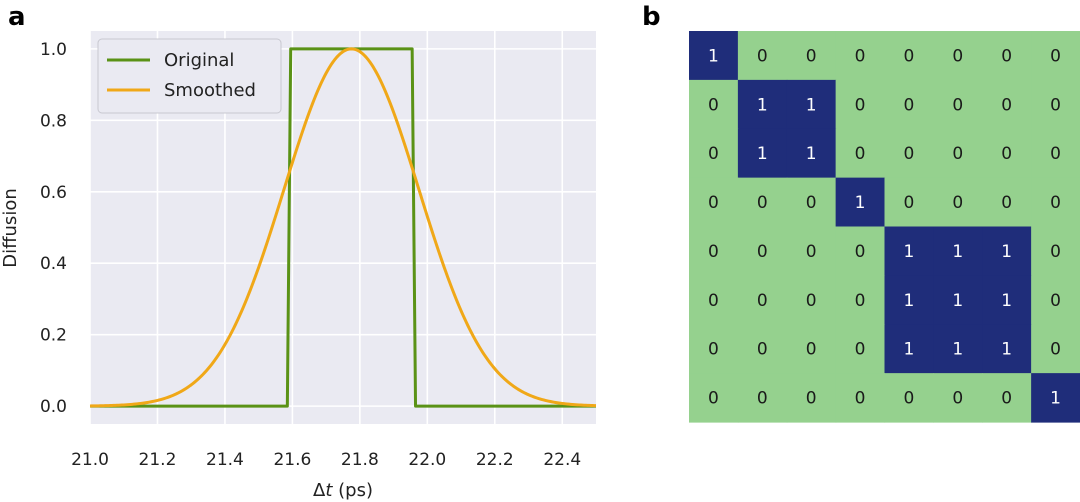 This screenshot has width=1080, height=502. I want to click on x-tick-labels: 21.0 21.2 21.4 21.6 21.8 22.0 22.2 22.4, so click(326, 460).